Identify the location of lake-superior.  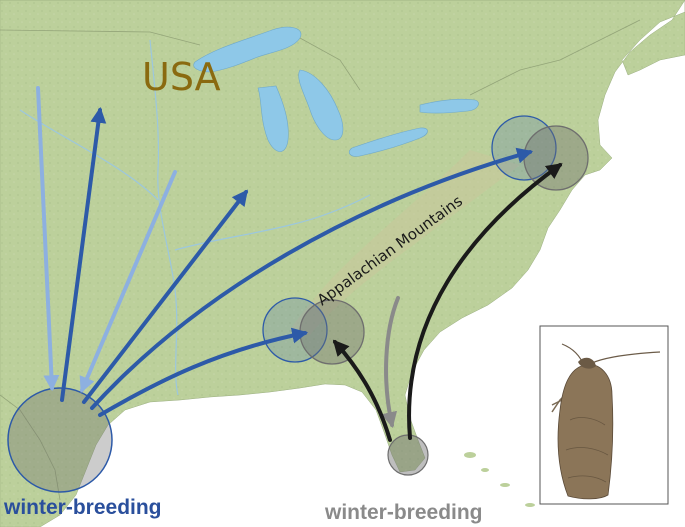
(247, 49).